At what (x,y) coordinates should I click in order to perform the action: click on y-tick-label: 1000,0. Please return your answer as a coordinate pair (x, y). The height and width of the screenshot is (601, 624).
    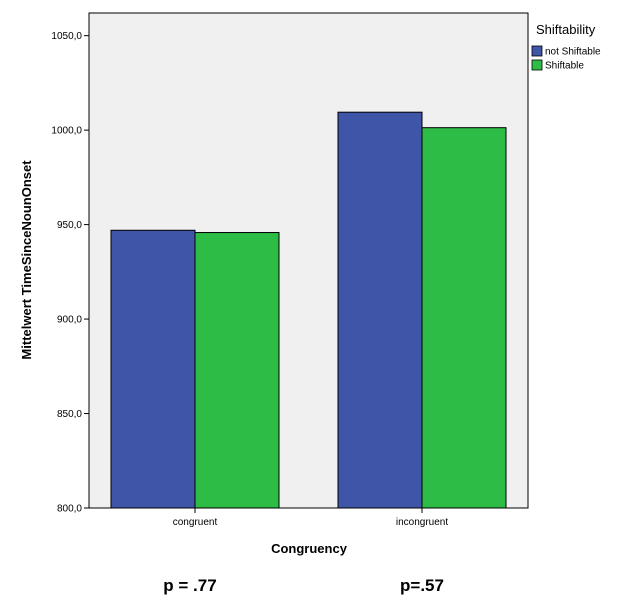
    Looking at the image, I should click on (66, 131).